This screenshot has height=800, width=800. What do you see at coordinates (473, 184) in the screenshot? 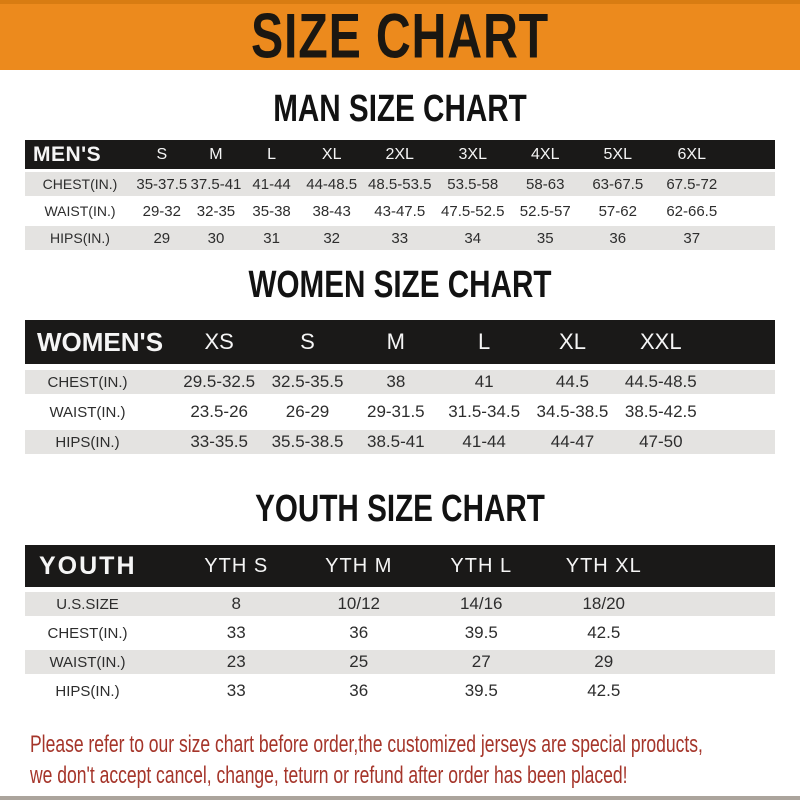
I see `size-cell: 53.5-58` at bounding box center [473, 184].